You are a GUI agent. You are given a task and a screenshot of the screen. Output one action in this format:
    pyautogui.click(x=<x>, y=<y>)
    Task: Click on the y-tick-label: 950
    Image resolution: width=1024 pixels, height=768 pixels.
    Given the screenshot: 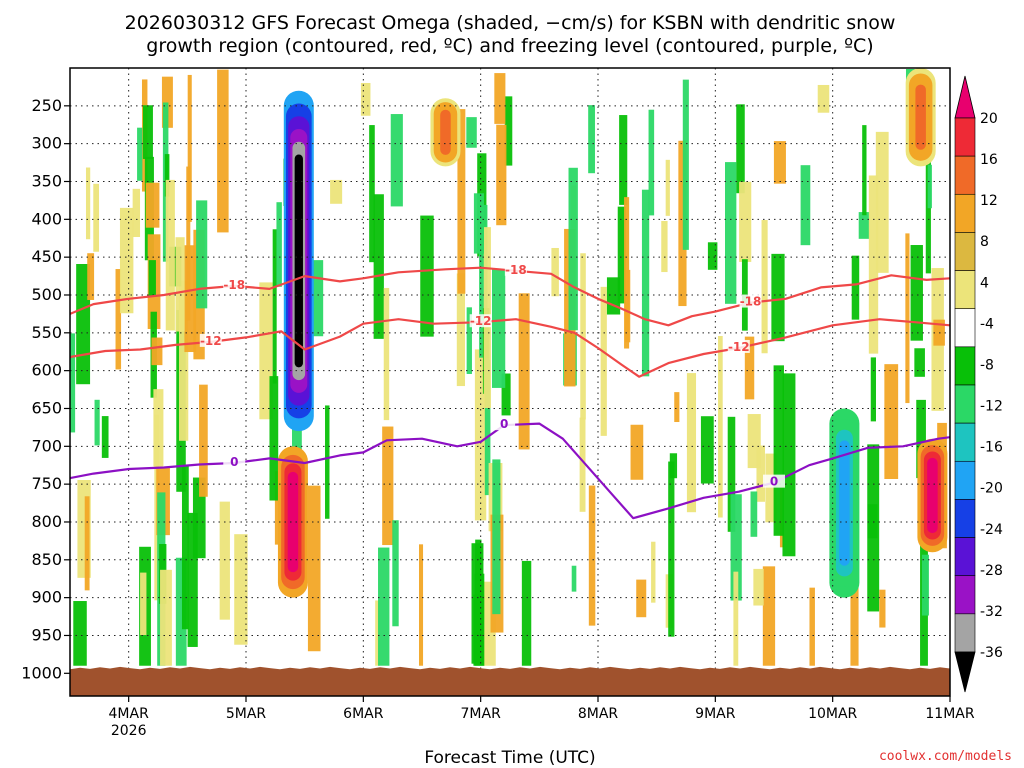 What is the action you would take?
    pyautogui.click(x=46, y=634)
    